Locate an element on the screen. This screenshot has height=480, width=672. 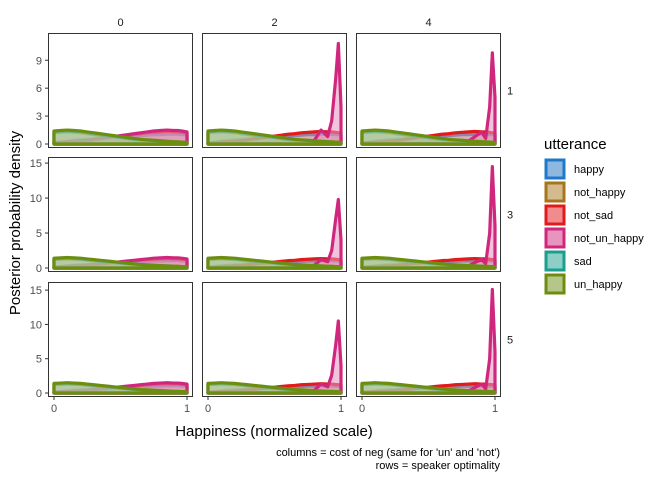
panel-row3-col0 is located at coordinates (120, 214).